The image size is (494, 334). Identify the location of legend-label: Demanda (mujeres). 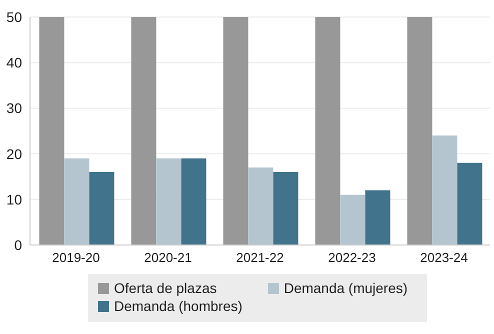
(346, 288).